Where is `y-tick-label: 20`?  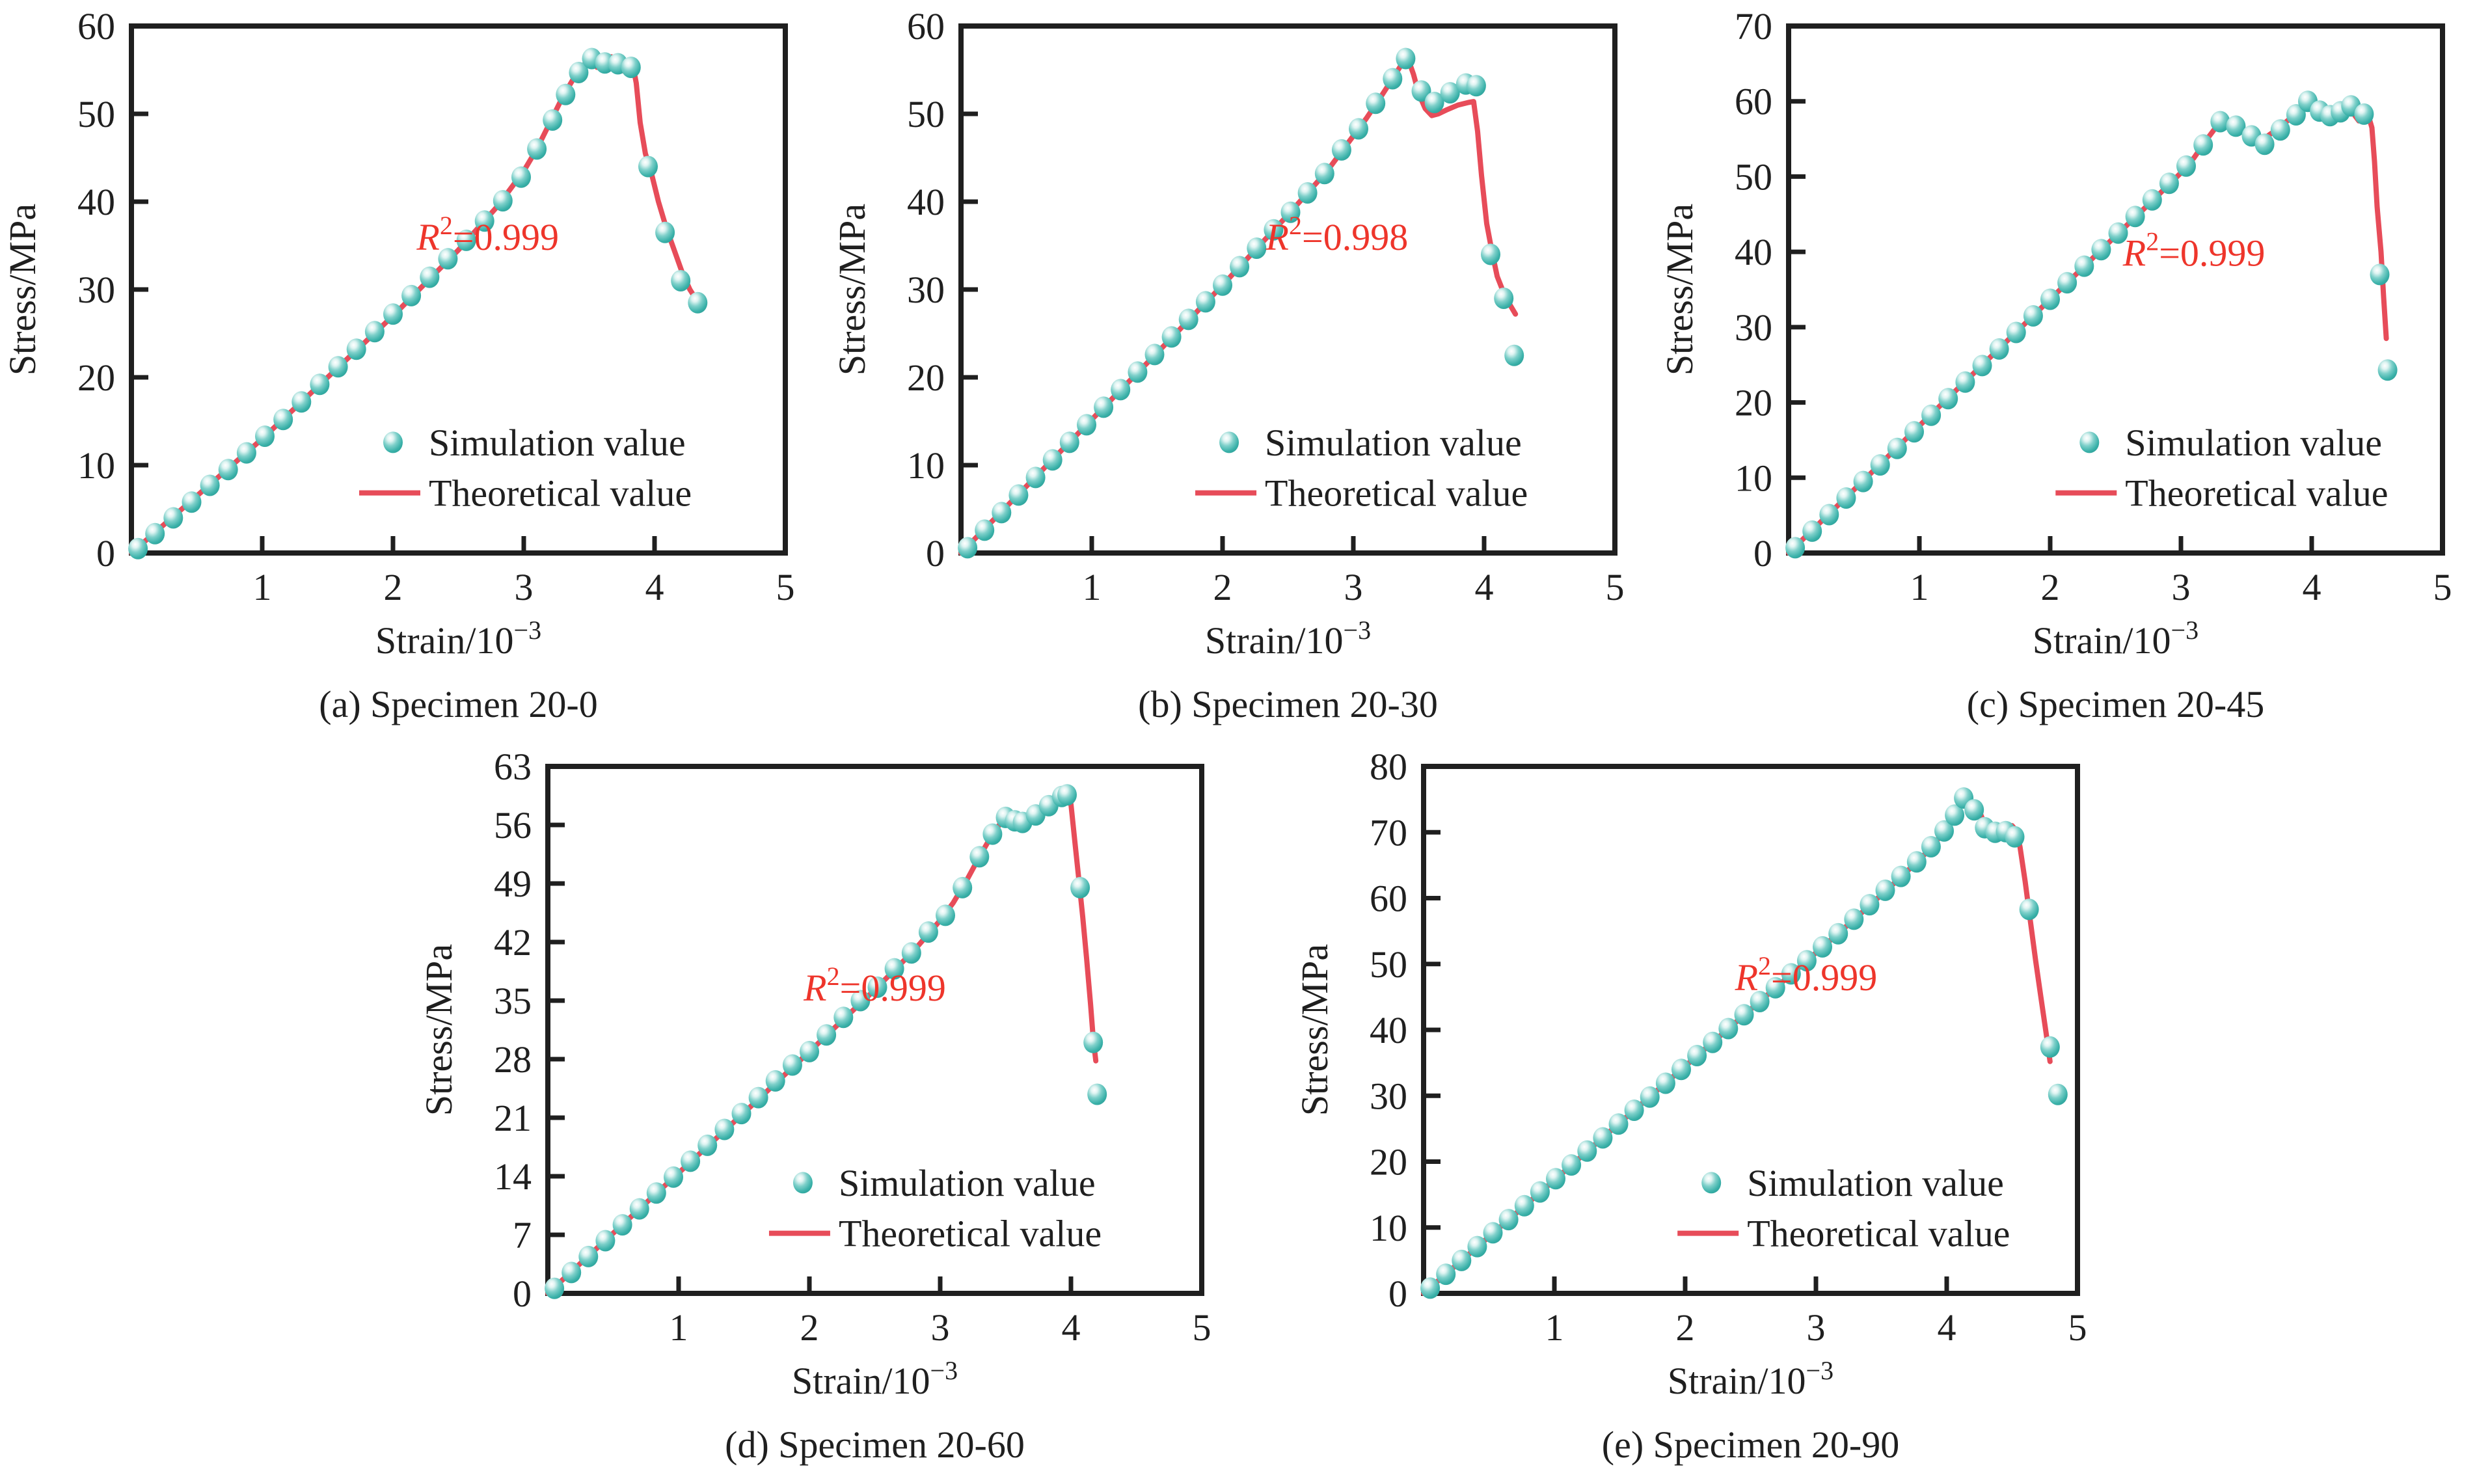
y-tick-label: 20 is located at coordinates (926, 378).